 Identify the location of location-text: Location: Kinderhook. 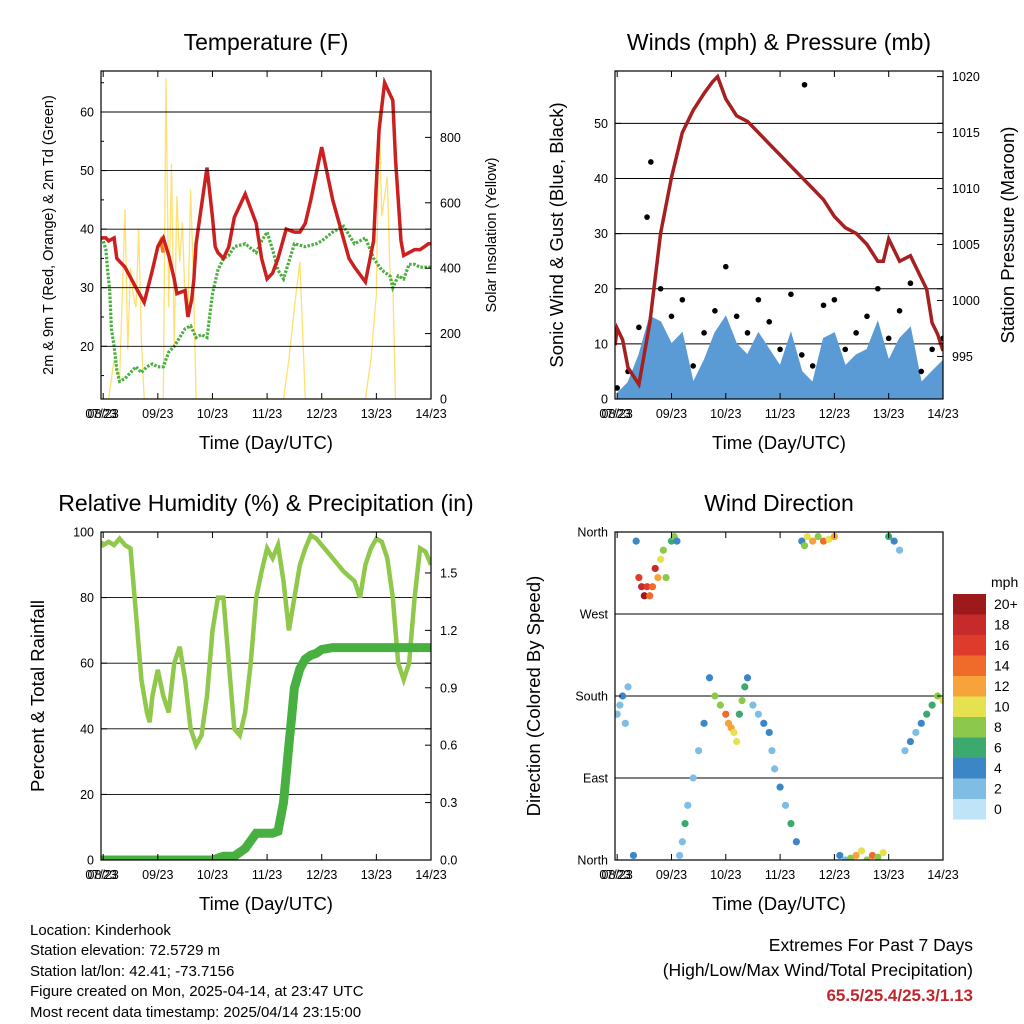
(100, 930).